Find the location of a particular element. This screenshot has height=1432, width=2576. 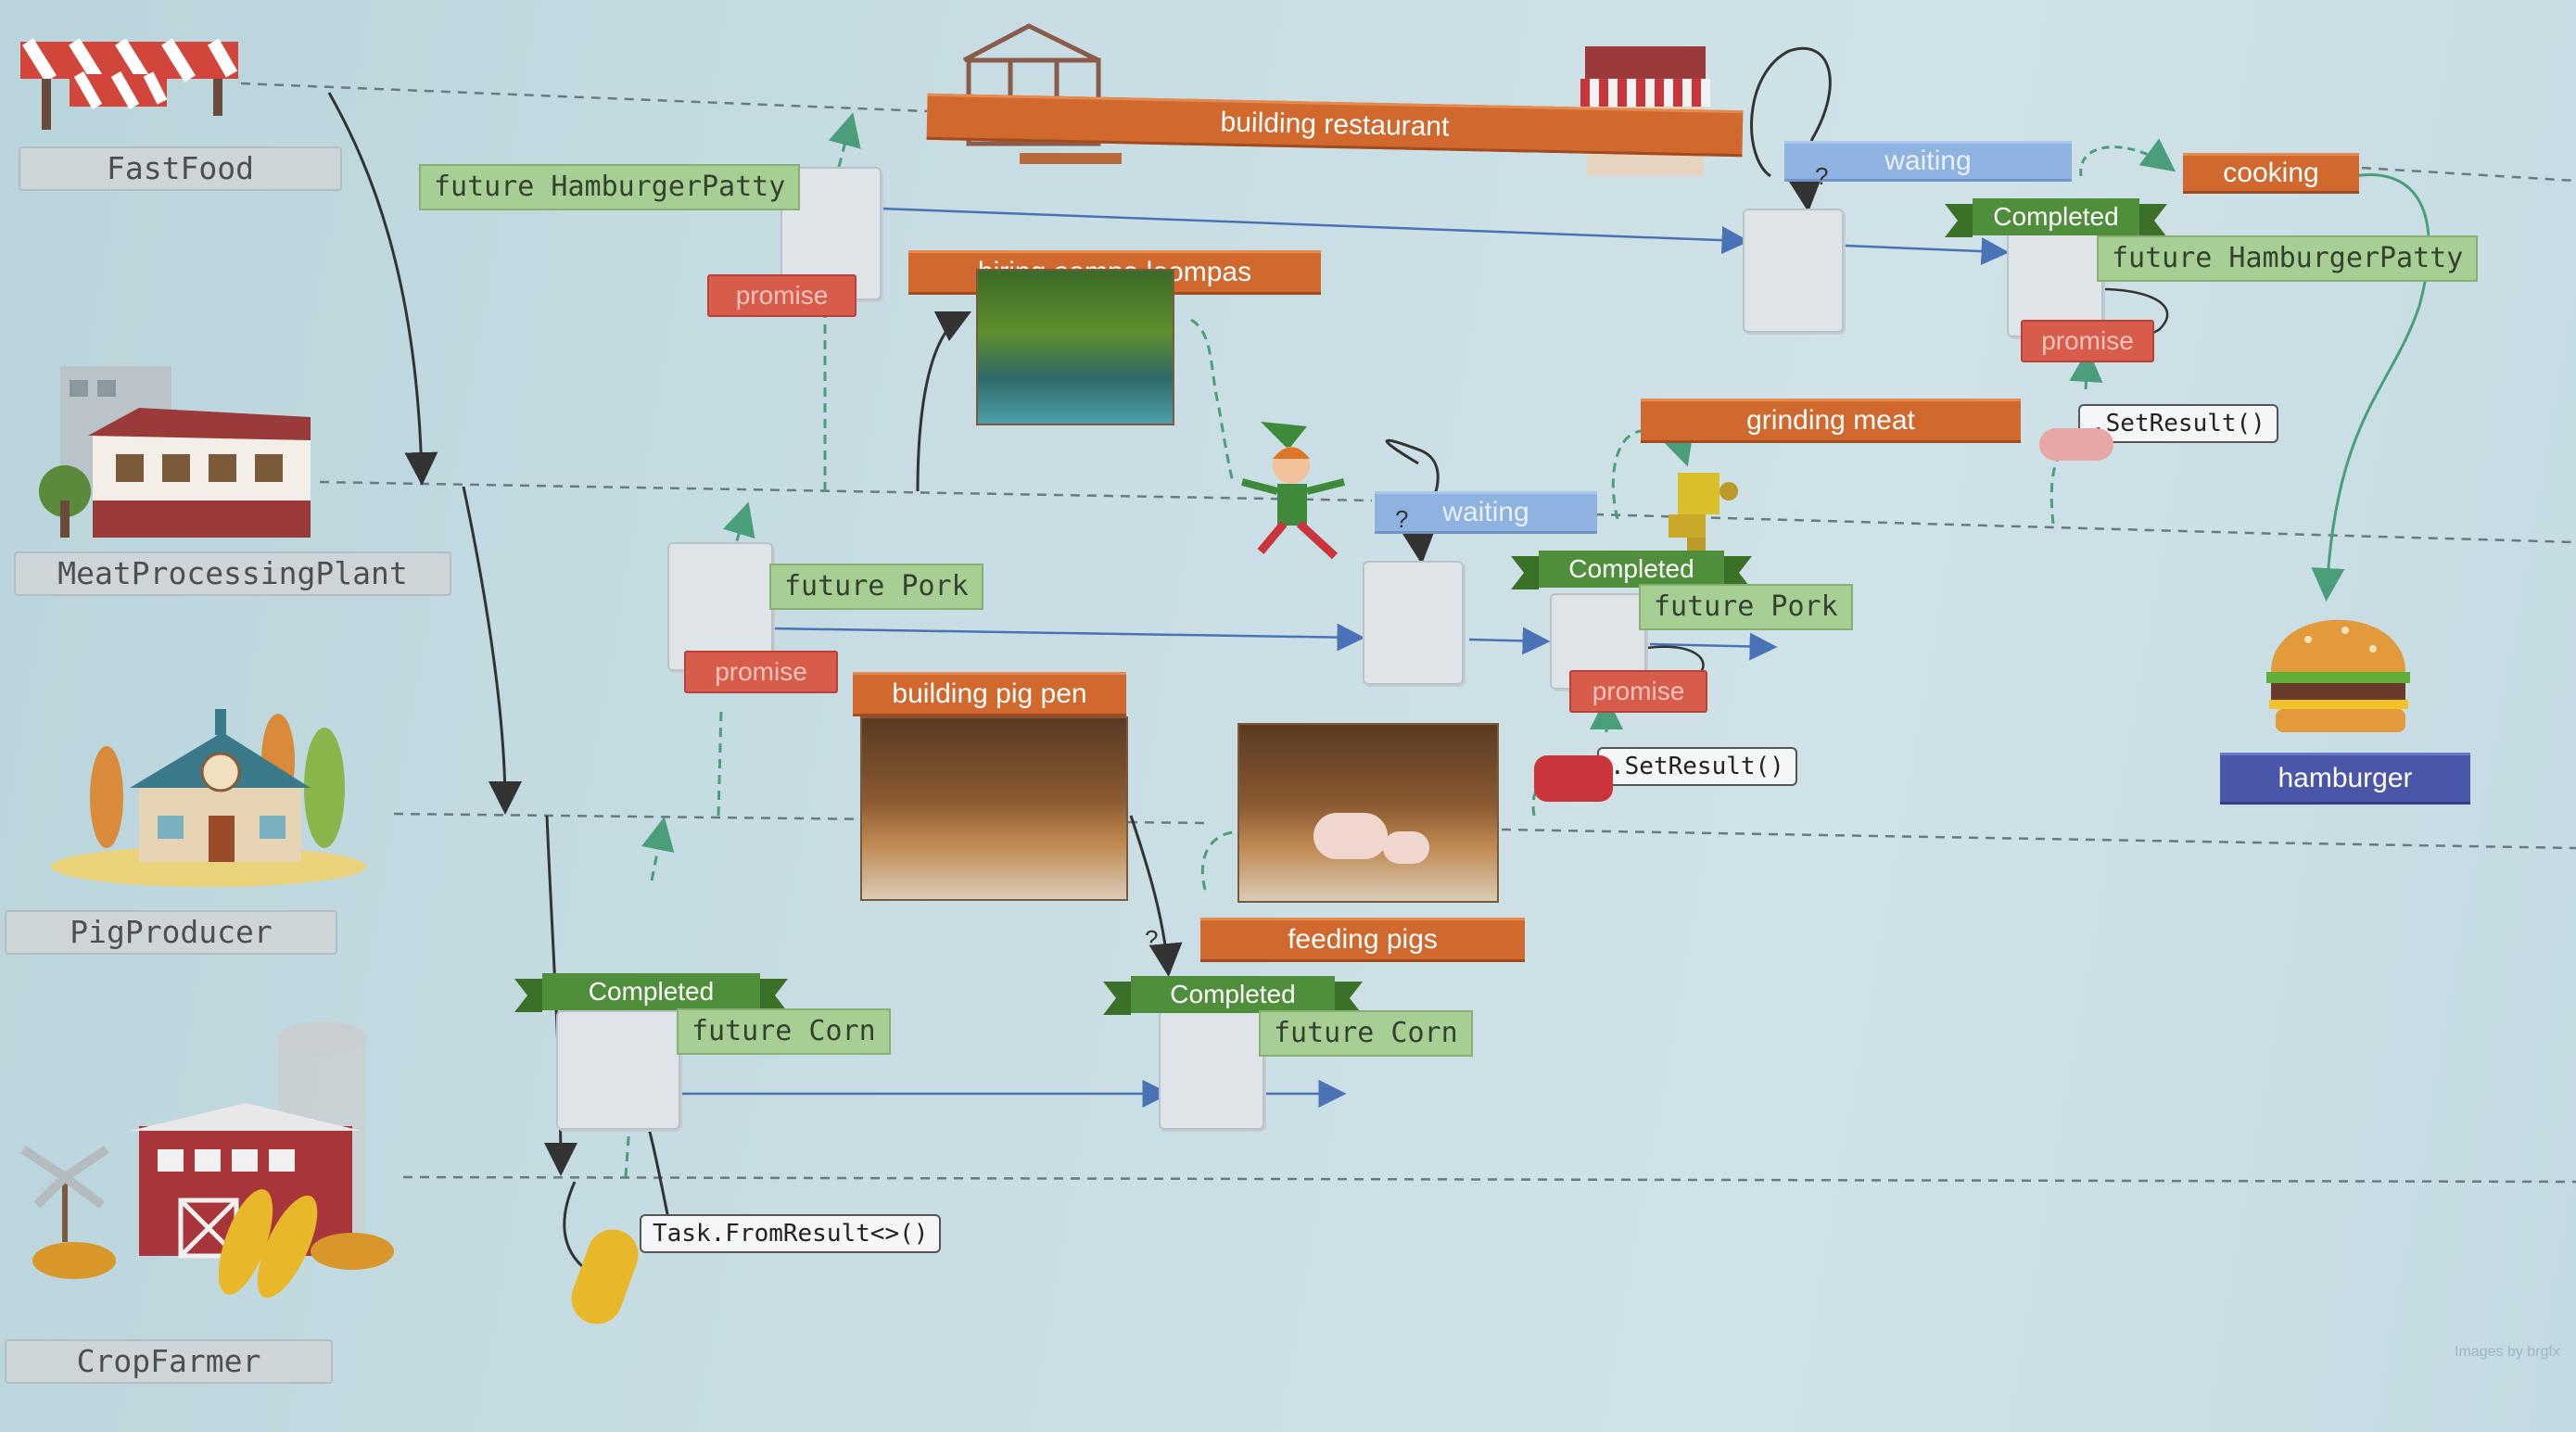

pig-pen-with-pigs-scene is located at coordinates (1368, 813).